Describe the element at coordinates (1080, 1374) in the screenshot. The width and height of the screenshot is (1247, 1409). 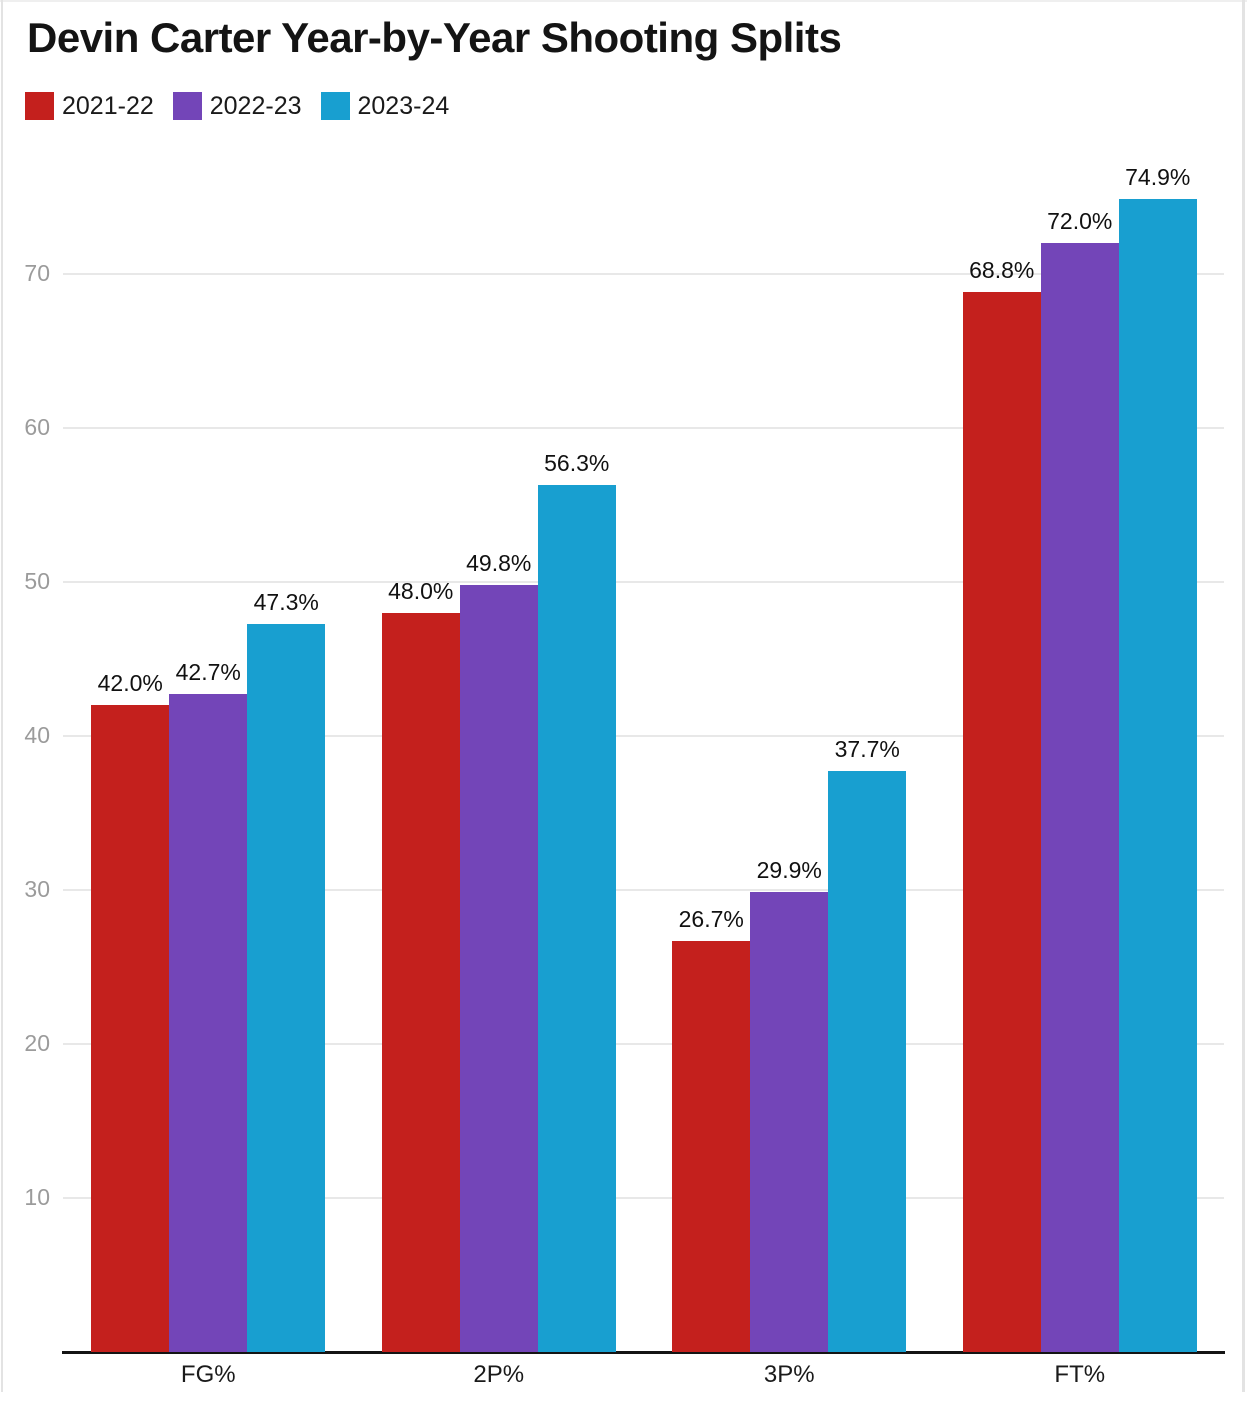
I see `category-label: FT%` at that location.